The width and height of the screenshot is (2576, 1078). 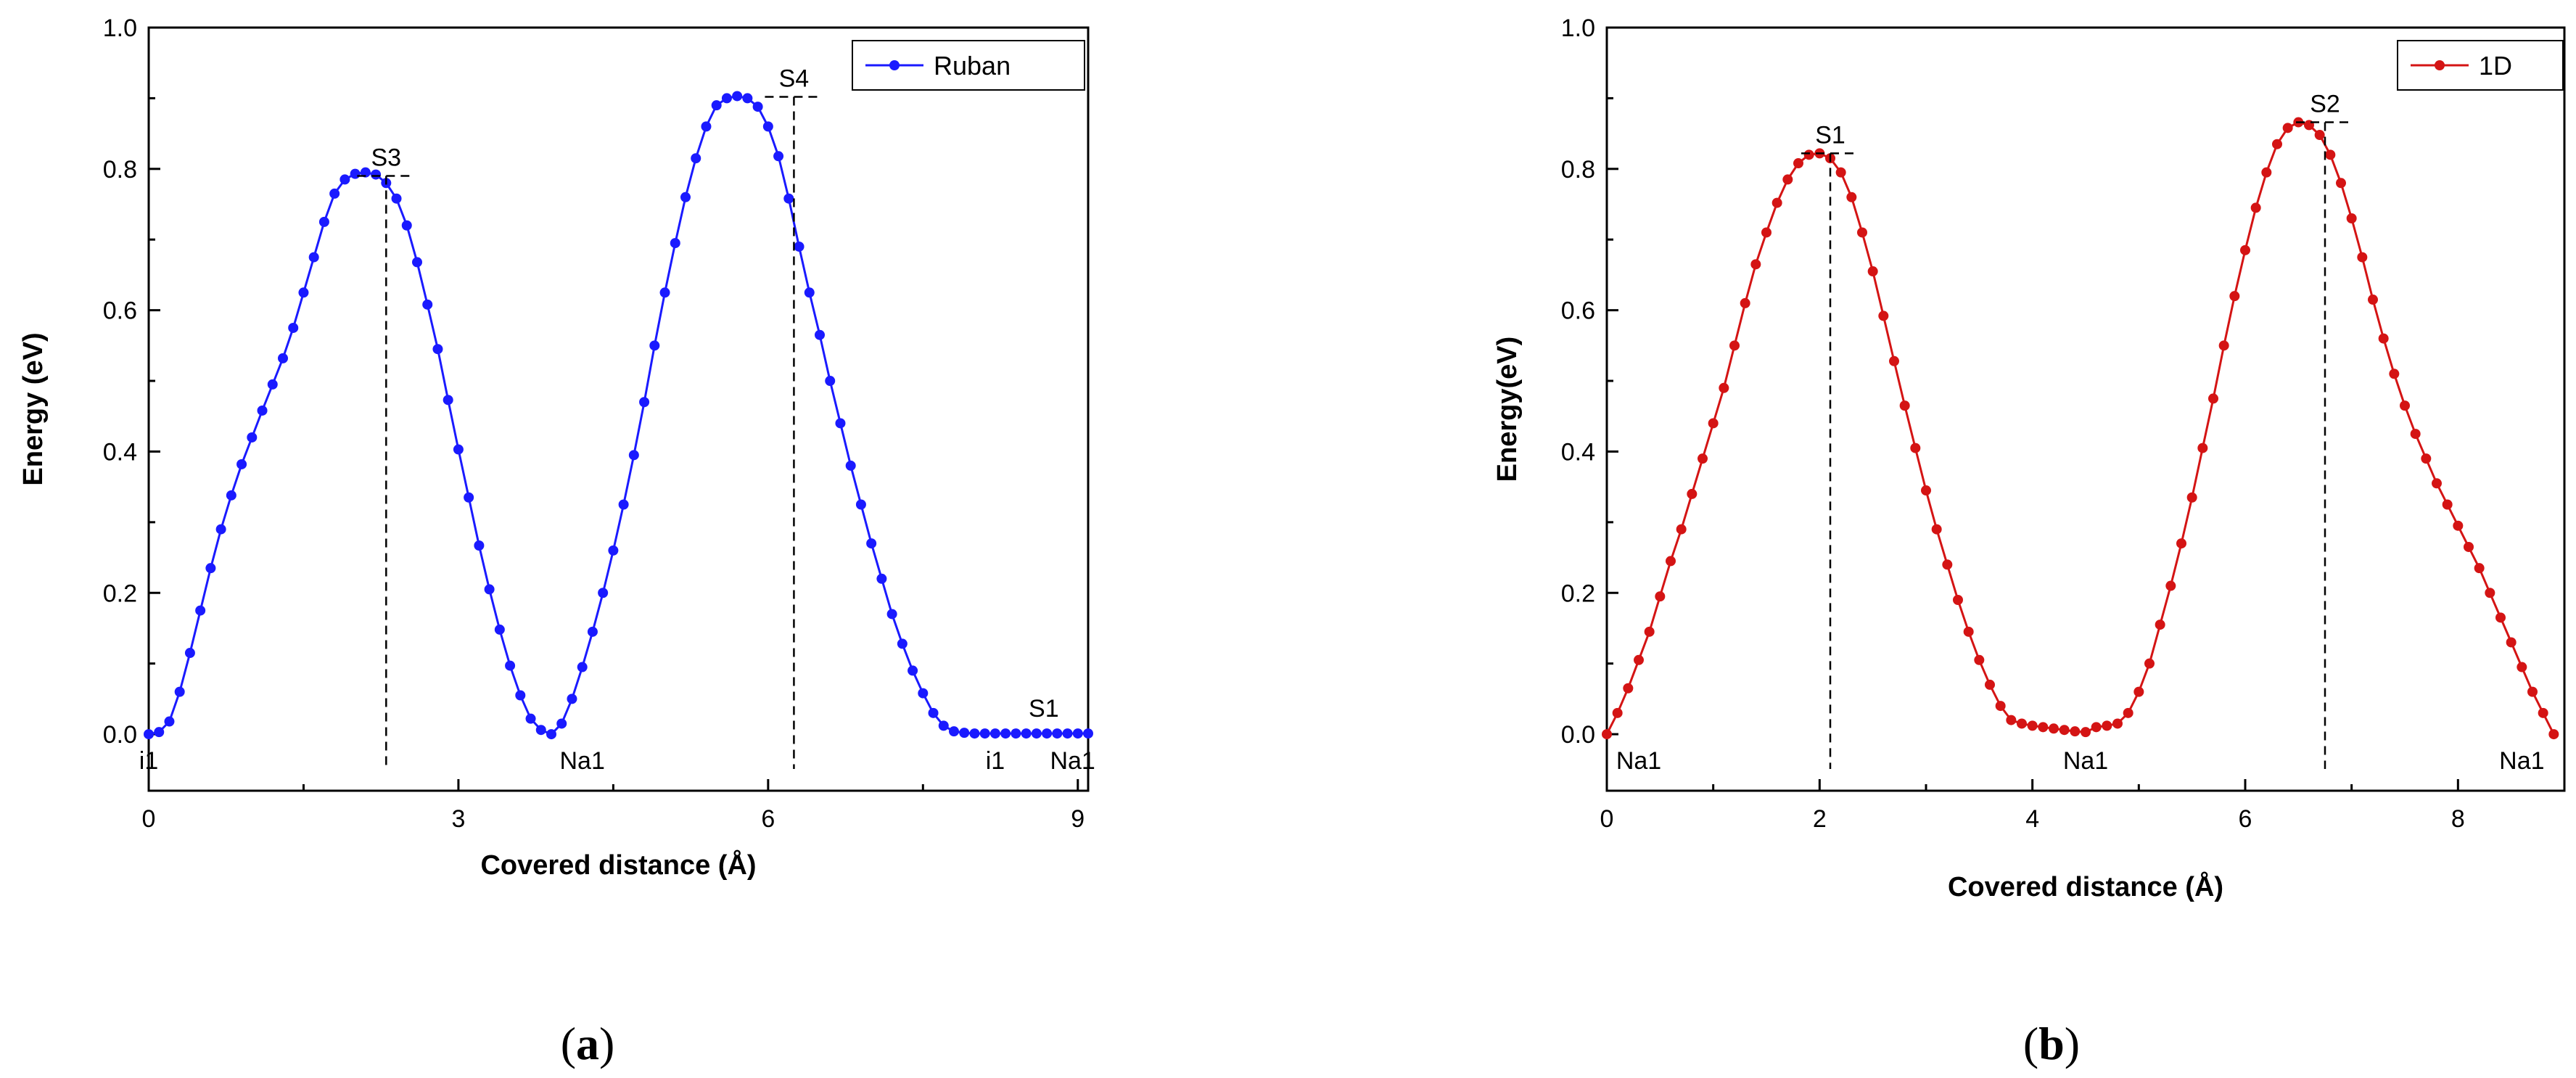 What do you see at coordinates (2325, 104) in the screenshot?
I see `peak-label: S2` at bounding box center [2325, 104].